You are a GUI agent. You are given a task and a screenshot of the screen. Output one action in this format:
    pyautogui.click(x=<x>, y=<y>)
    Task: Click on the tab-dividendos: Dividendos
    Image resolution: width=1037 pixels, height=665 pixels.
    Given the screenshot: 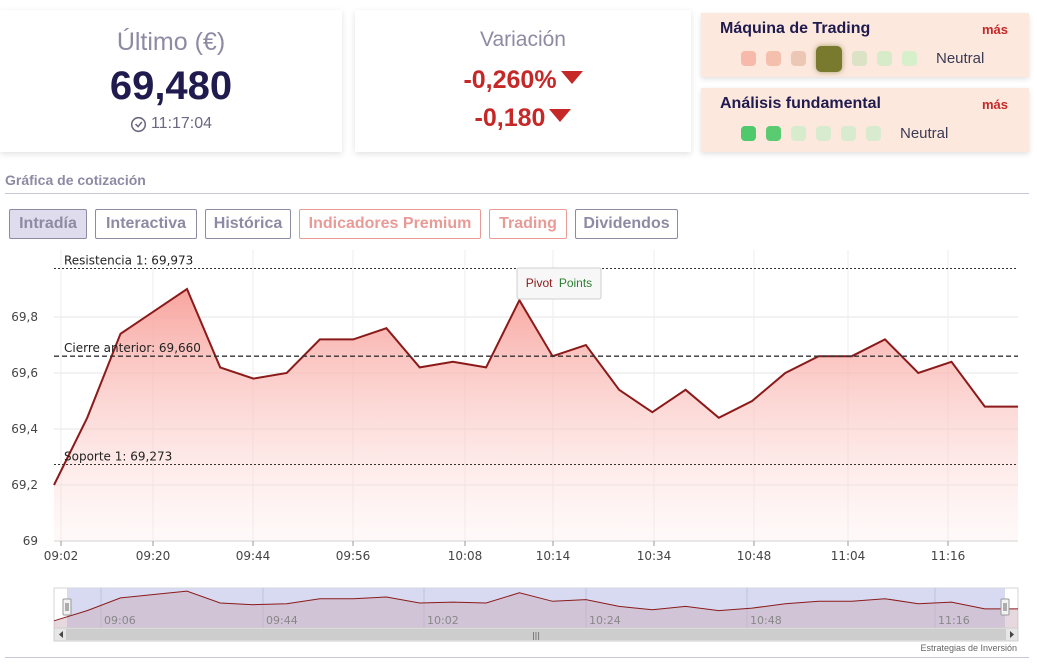 What is the action you would take?
    pyautogui.click(x=626, y=224)
    